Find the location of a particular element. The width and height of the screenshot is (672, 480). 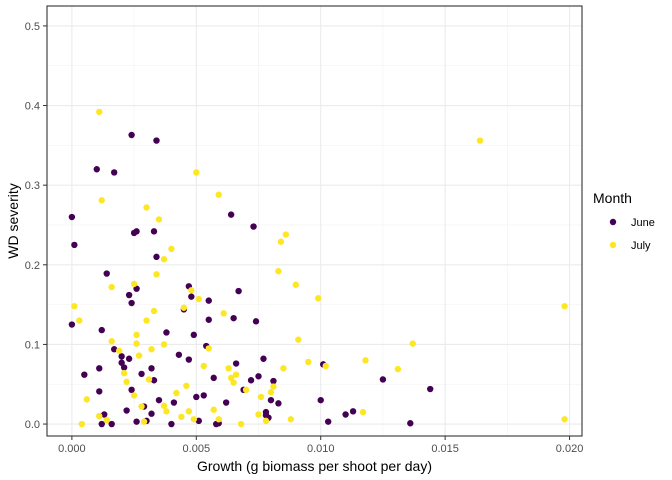

legend-item-june: June is located at coordinates (632, 223).